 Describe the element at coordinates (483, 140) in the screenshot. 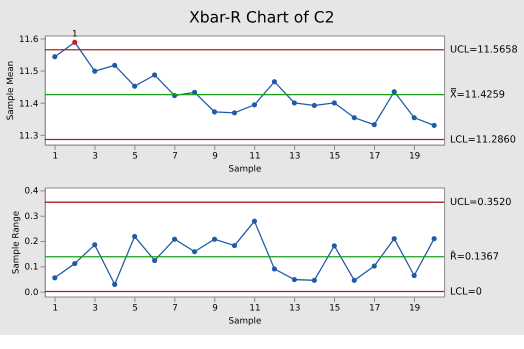

I see `ref-line-label: LCL=11.2860` at that location.